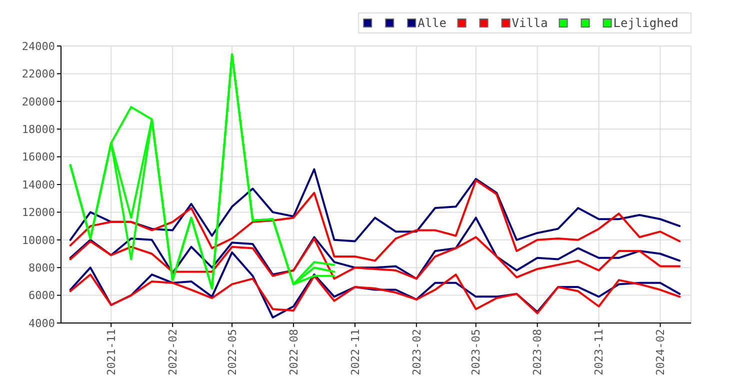  What do you see at coordinates (661, 352) in the screenshot?
I see `x-tick-label: 2024-02` at bounding box center [661, 352].